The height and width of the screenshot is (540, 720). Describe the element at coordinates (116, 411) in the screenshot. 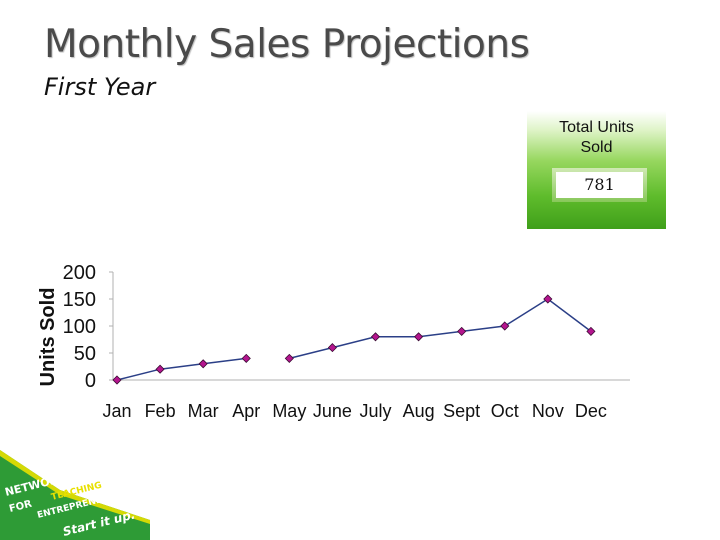

I see `x-tick-label: Jan` at that location.